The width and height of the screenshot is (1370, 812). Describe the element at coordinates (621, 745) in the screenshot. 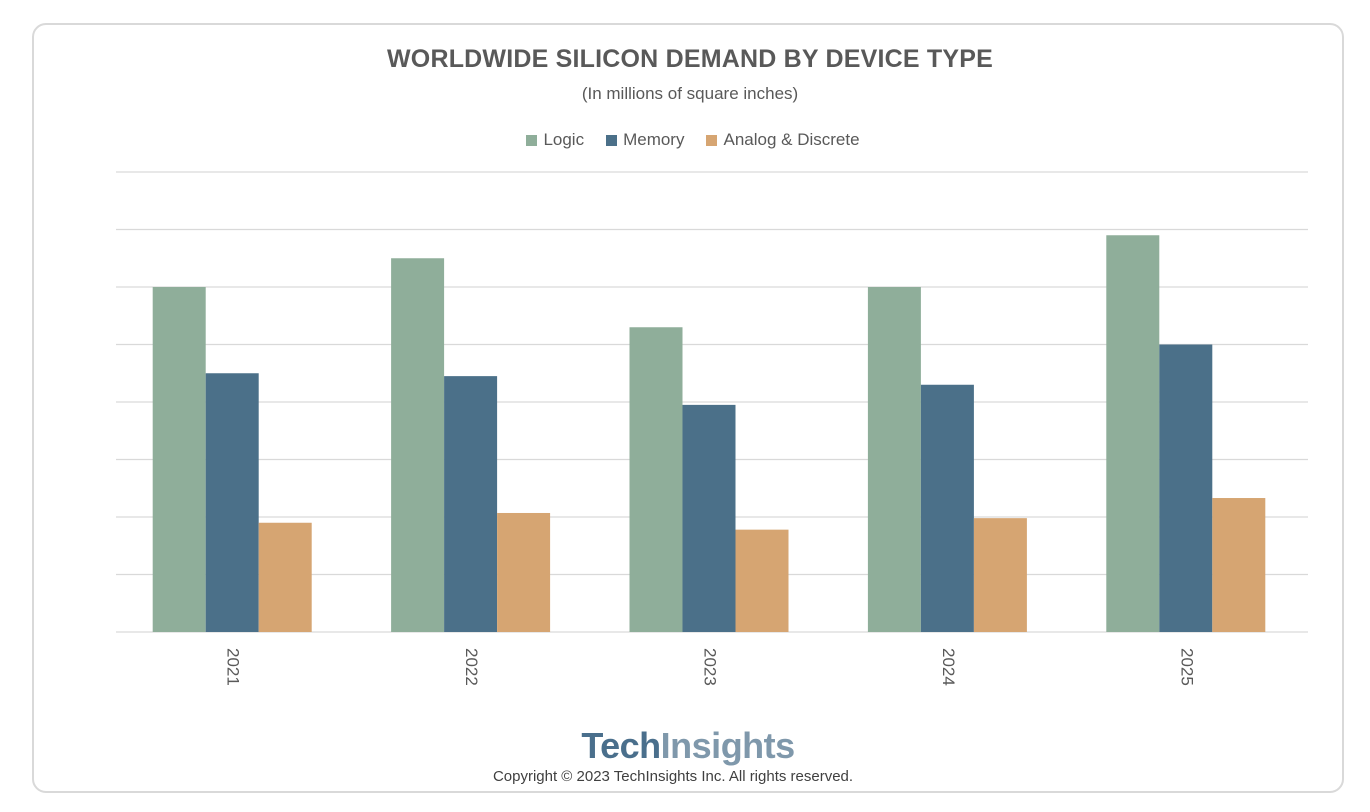

I see `logo-tech-text: Tech` at that location.